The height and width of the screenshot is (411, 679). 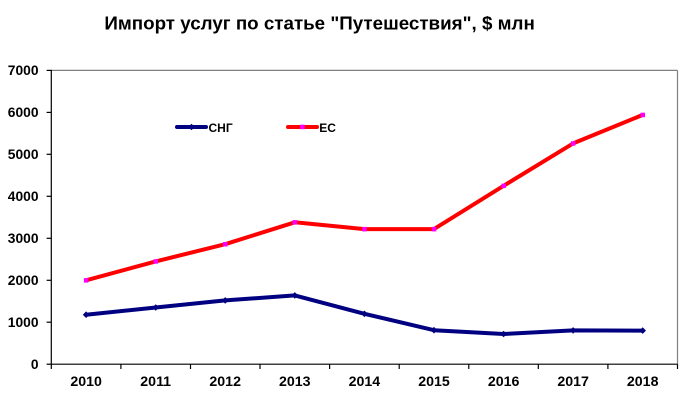 I want to click on svg-text: 3000, so click(x=23, y=238).